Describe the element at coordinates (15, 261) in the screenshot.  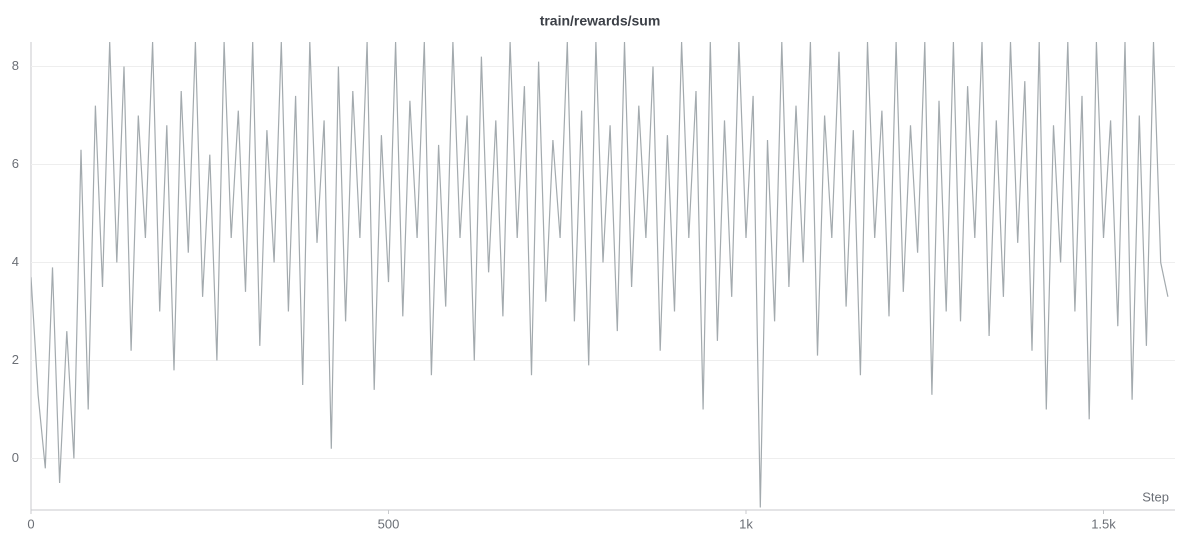
I see `y-tick-label: 4` at that location.